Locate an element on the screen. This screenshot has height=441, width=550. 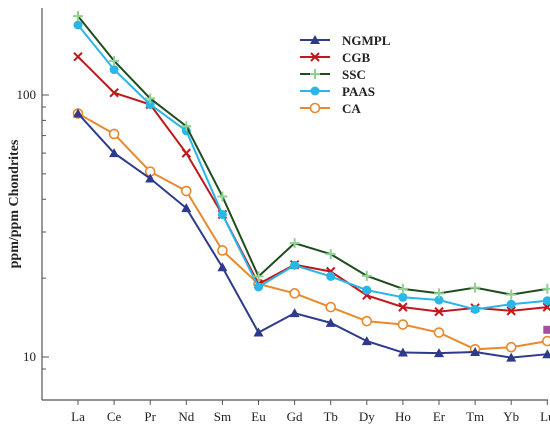
x-tick-label-la: La is located at coordinates (78, 416).